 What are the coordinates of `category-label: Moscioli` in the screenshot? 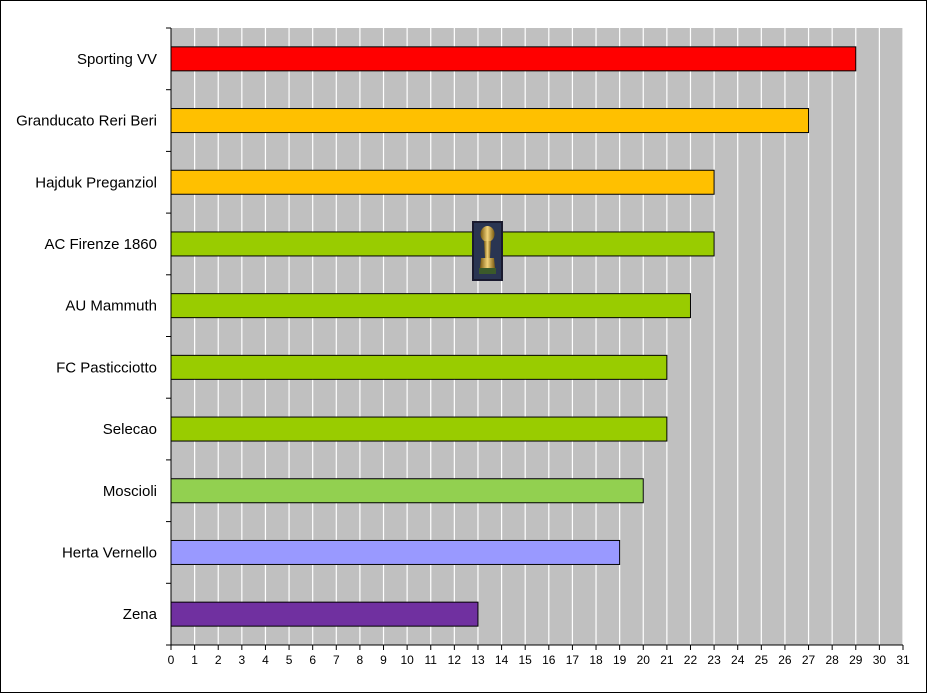 It's located at (130, 491).